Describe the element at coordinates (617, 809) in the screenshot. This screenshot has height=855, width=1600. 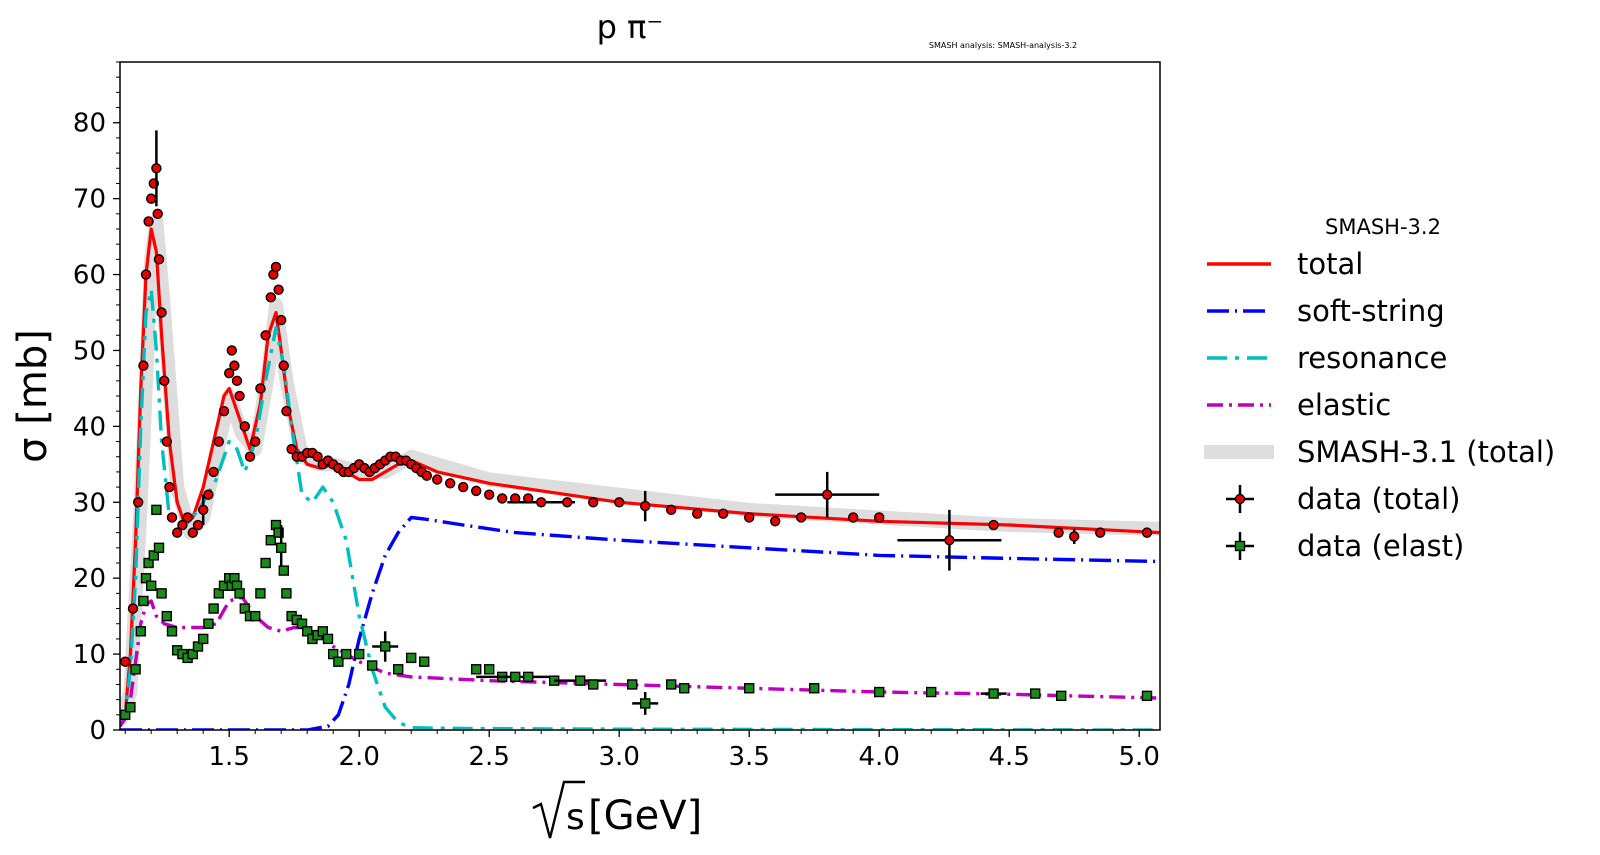
I see `x-axis-label: s [GeV]` at that location.